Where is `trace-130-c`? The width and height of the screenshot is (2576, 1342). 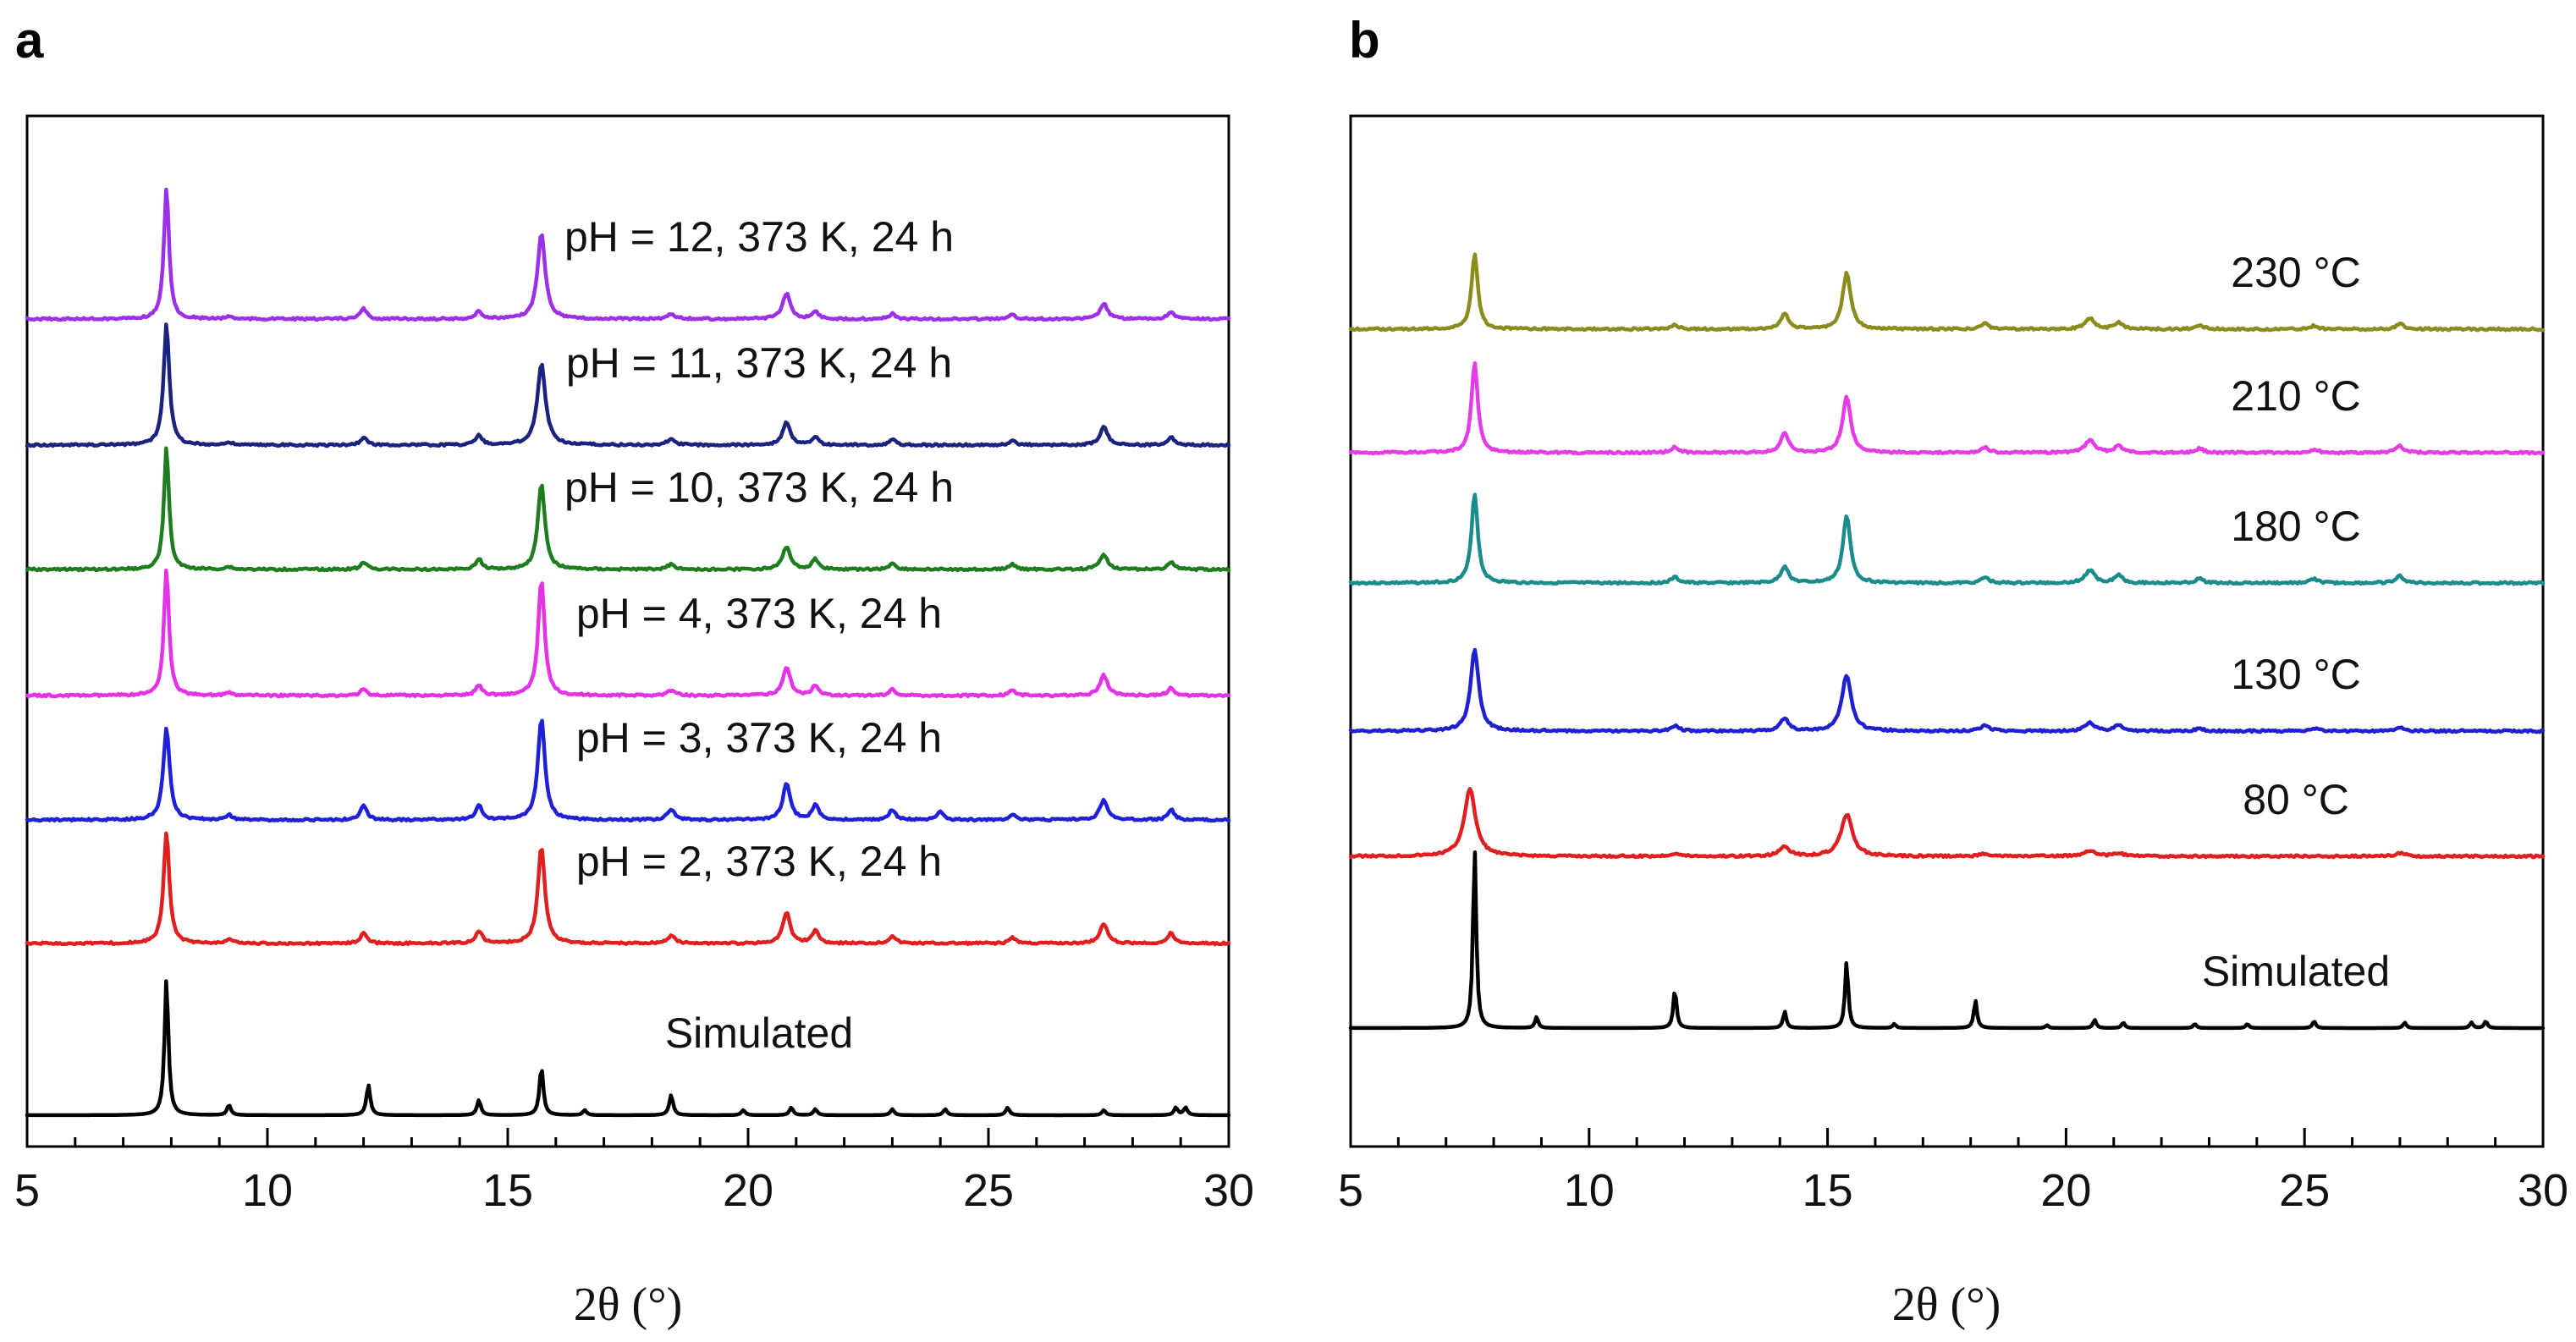 trace-130-c is located at coordinates (1947, 690).